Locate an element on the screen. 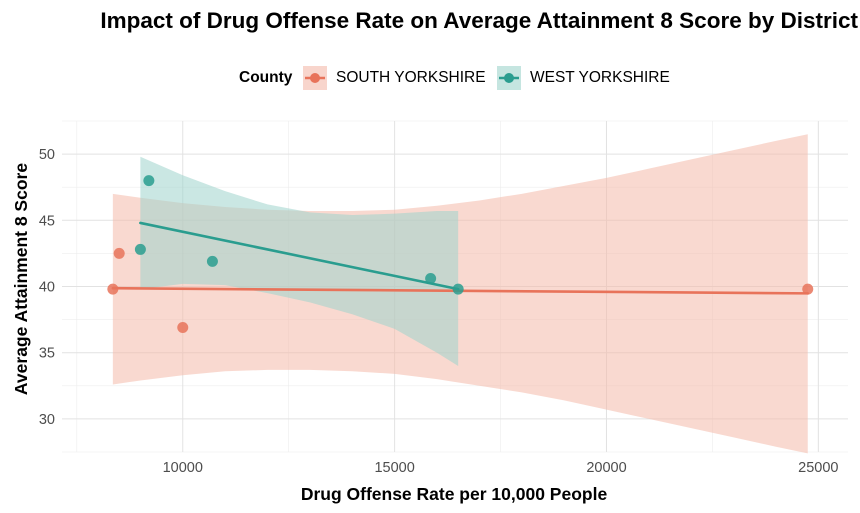  y-tick-label: 30 is located at coordinates (47, 420).